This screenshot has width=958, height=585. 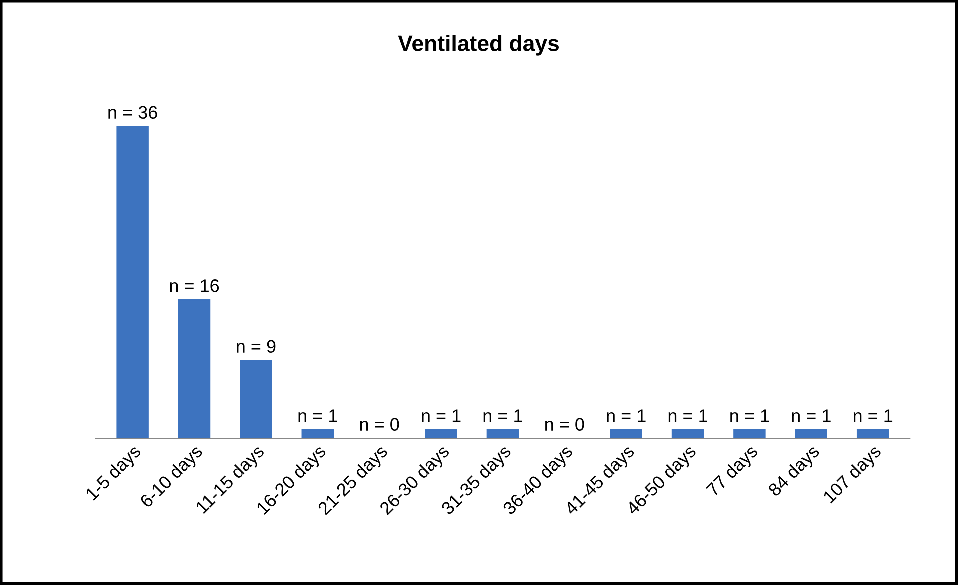 I want to click on data-label: n = 36, so click(x=133, y=113).